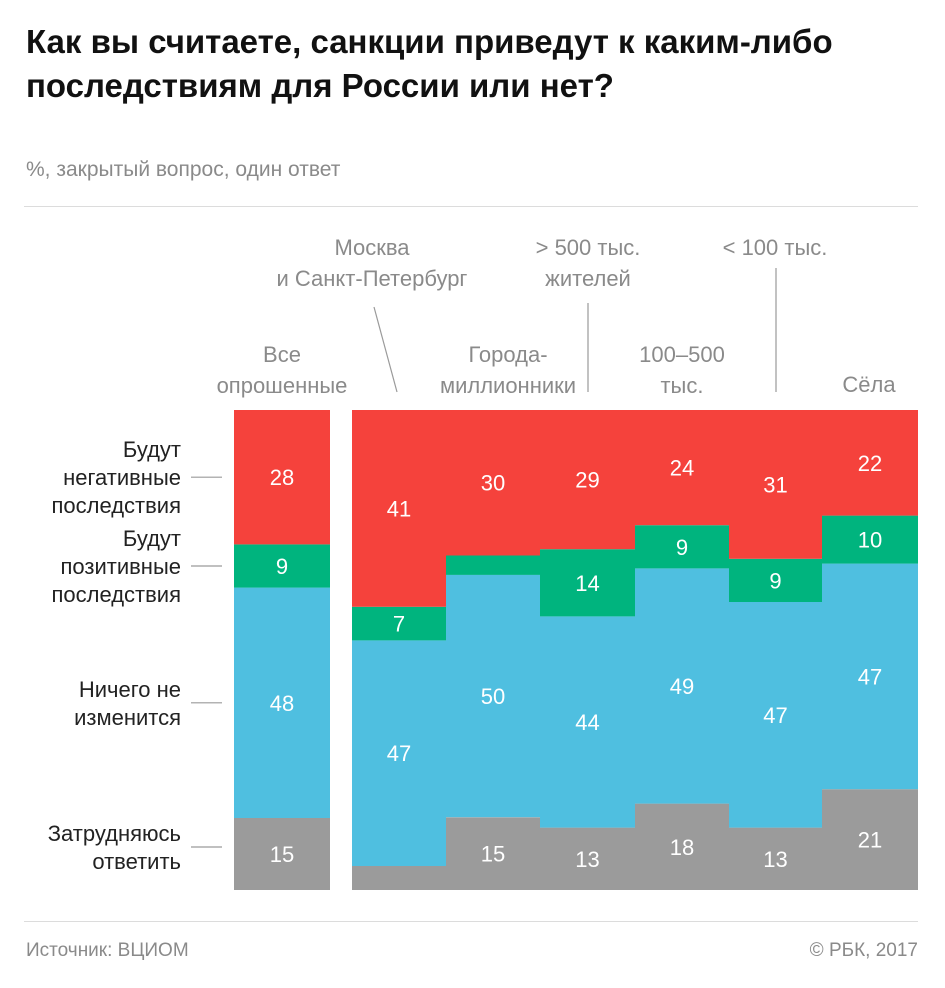  What do you see at coordinates (282, 354) in the screenshot?
I see `category-label: Все` at bounding box center [282, 354].